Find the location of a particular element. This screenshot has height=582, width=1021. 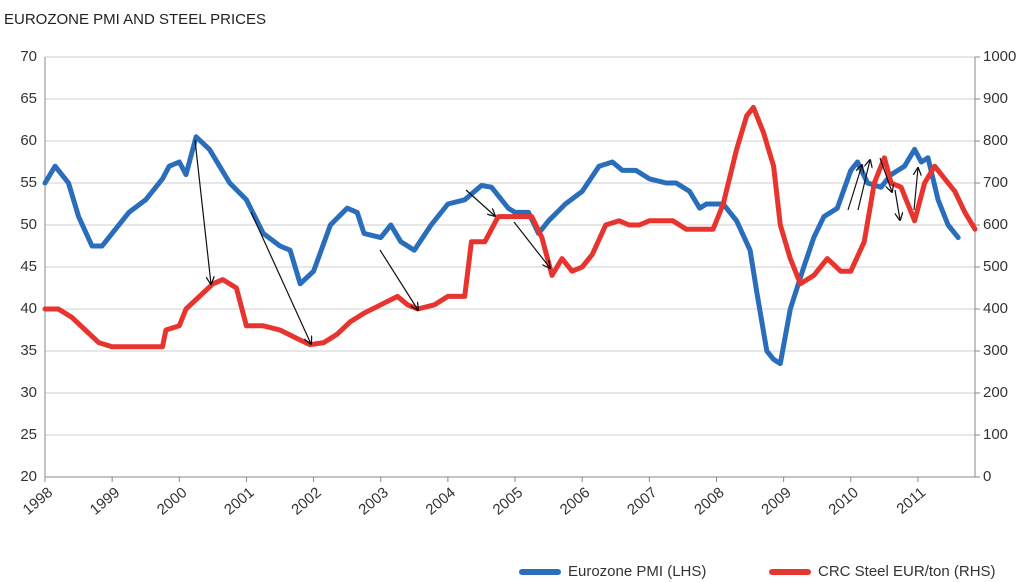

y-tick-label: 55 is located at coordinates (28, 182).